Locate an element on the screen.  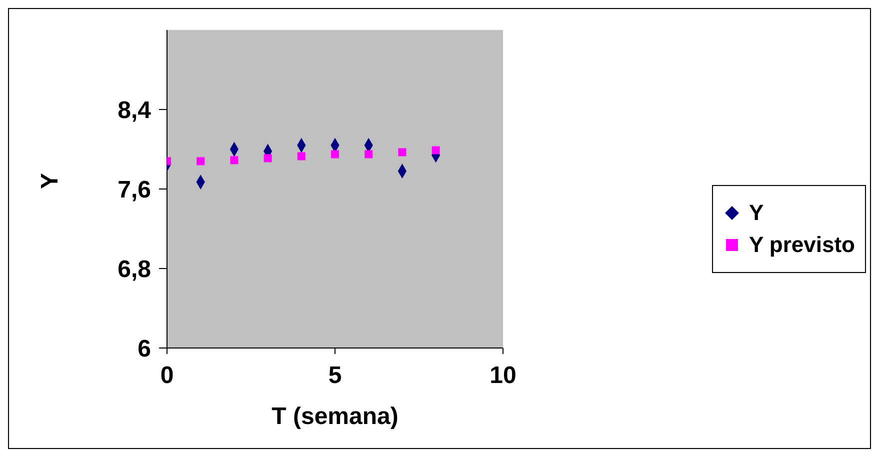
y-tick-label: 6,8 is located at coordinates (134, 270).